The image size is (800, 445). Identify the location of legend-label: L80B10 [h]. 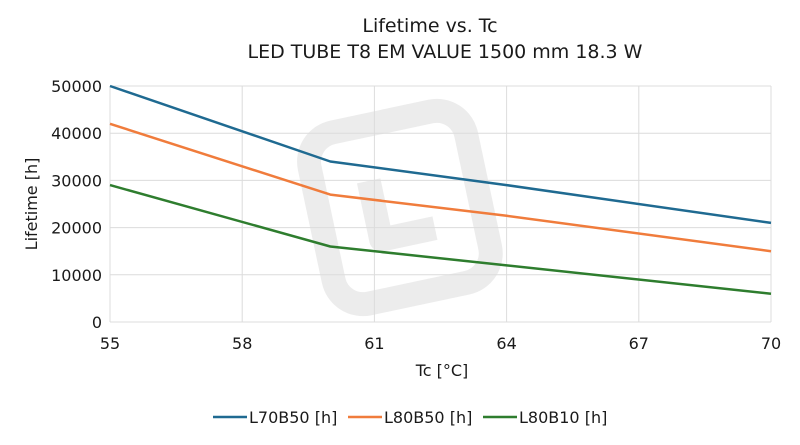
(563, 417).